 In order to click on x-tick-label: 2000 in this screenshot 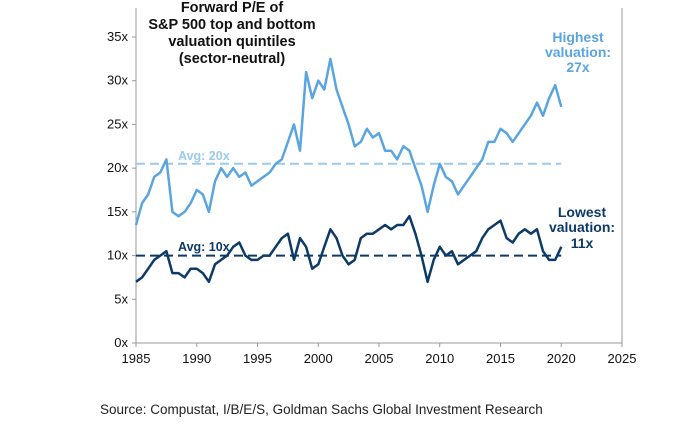, I will do `click(318, 358)`.